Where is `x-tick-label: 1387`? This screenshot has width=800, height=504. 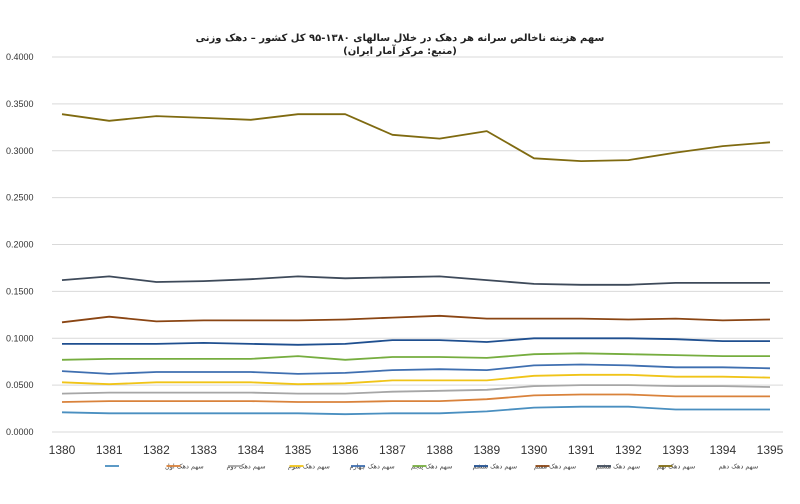
x-tick-label: 1387 is located at coordinates (392, 450).